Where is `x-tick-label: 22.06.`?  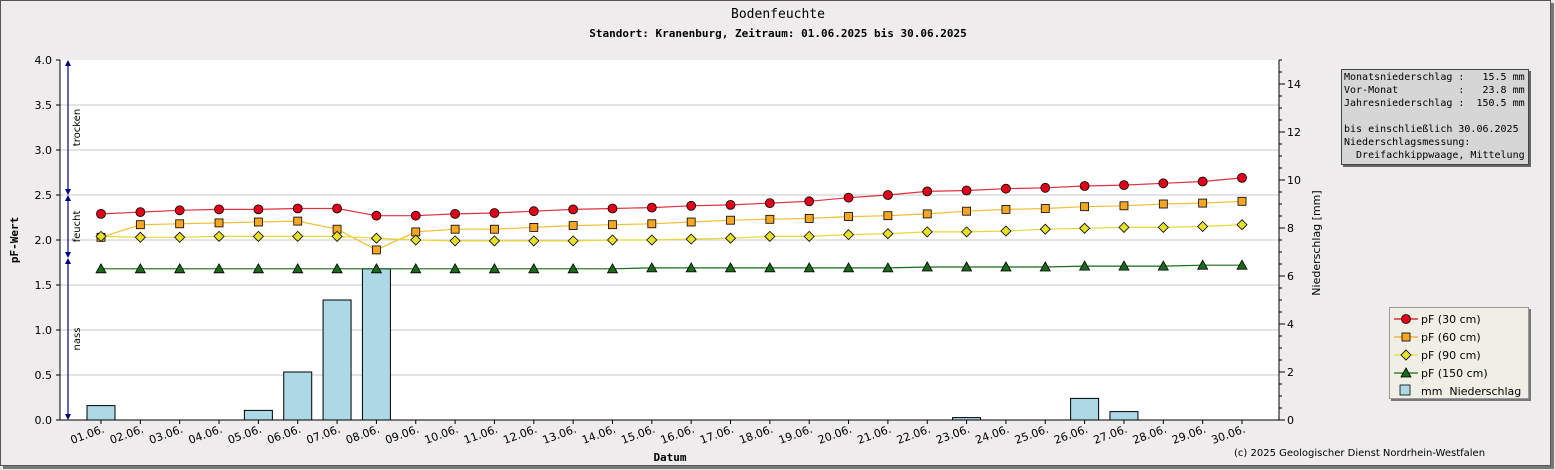
x-tick-label: 22.06. is located at coordinates (913, 435).